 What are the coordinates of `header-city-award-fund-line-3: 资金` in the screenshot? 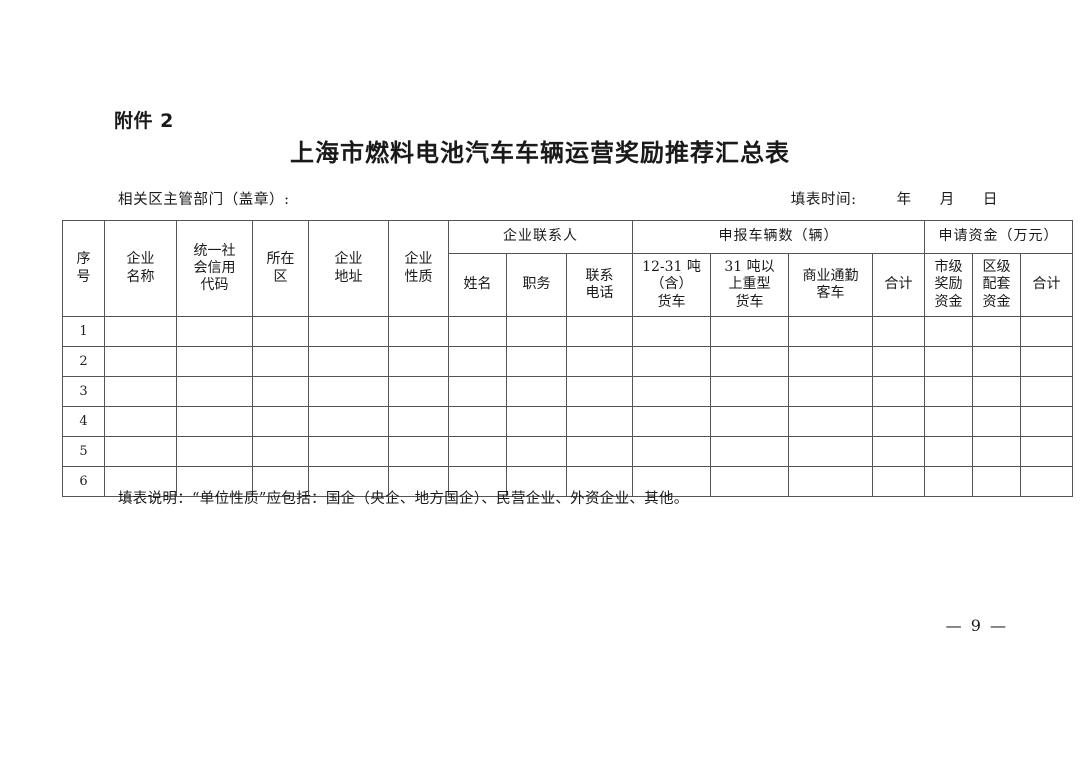 It's located at (948, 301).